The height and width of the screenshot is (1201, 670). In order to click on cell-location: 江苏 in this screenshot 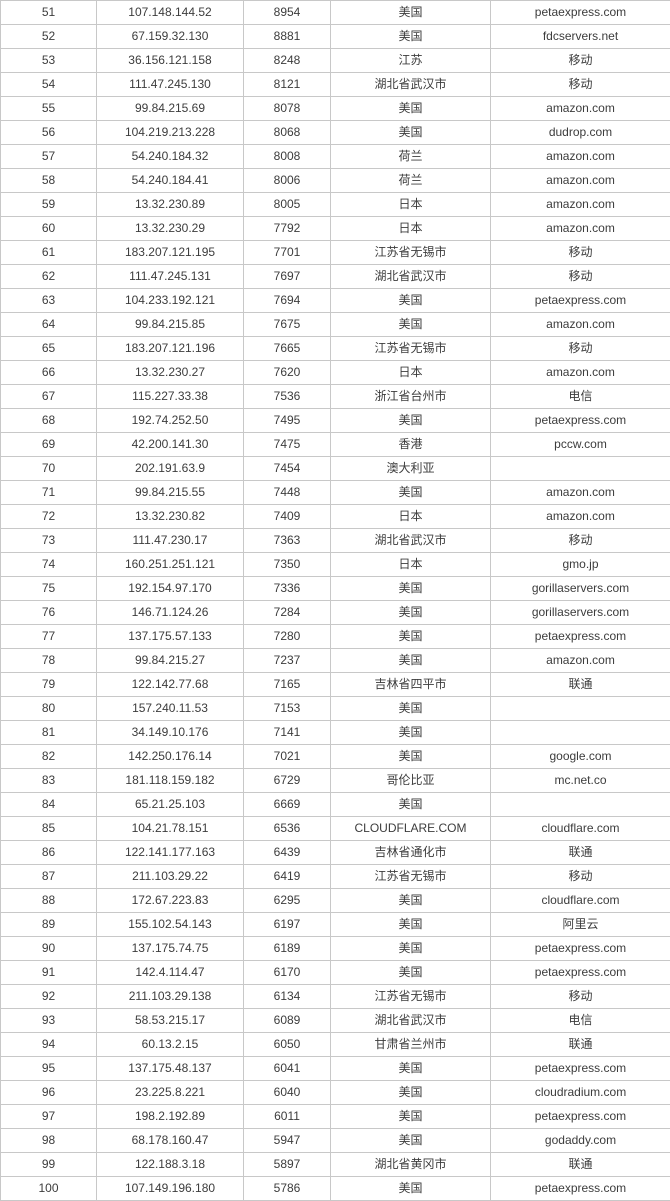, I will do `click(411, 61)`.